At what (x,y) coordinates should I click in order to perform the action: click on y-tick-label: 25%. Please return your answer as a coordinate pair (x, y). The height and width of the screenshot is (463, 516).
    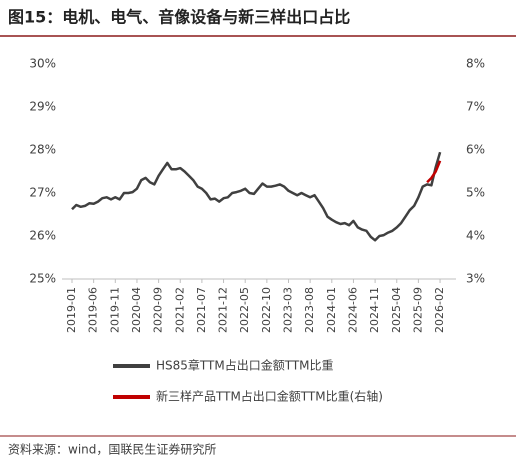
    Looking at the image, I should click on (42, 279).